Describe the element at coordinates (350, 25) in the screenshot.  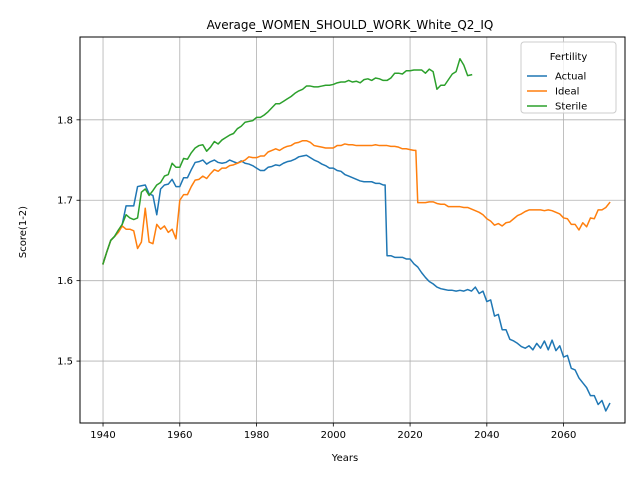
I see `chart-title: Average_WOMEN_SHOULD_WORK_White_Q2_IQ` at that location.